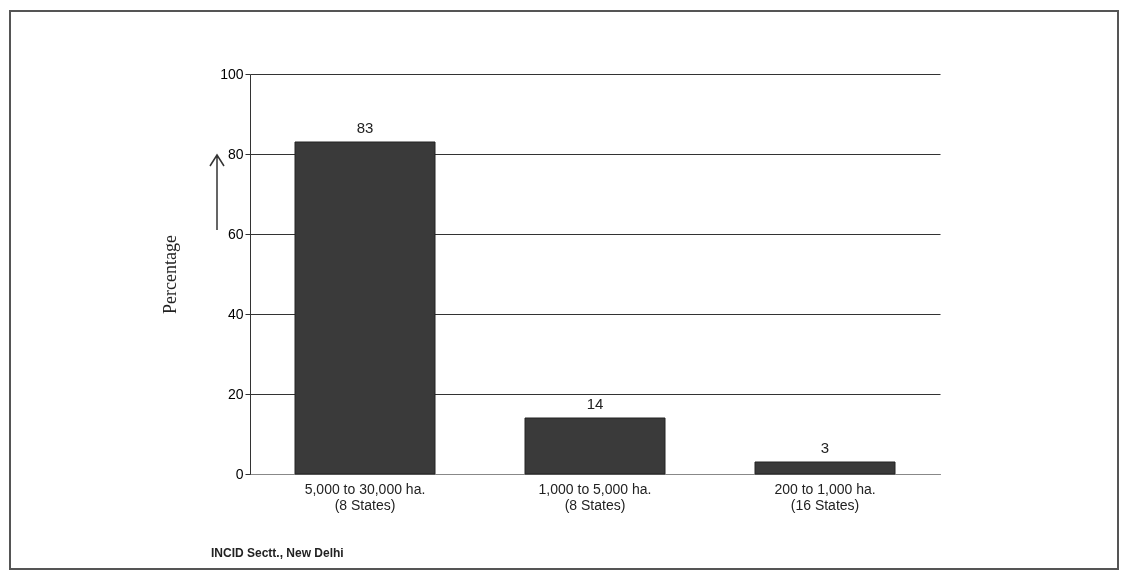  Describe the element at coordinates (365, 496) in the screenshot. I see `x-tick-label: 5,000 to 30,000 ha. (8 States)` at that location.